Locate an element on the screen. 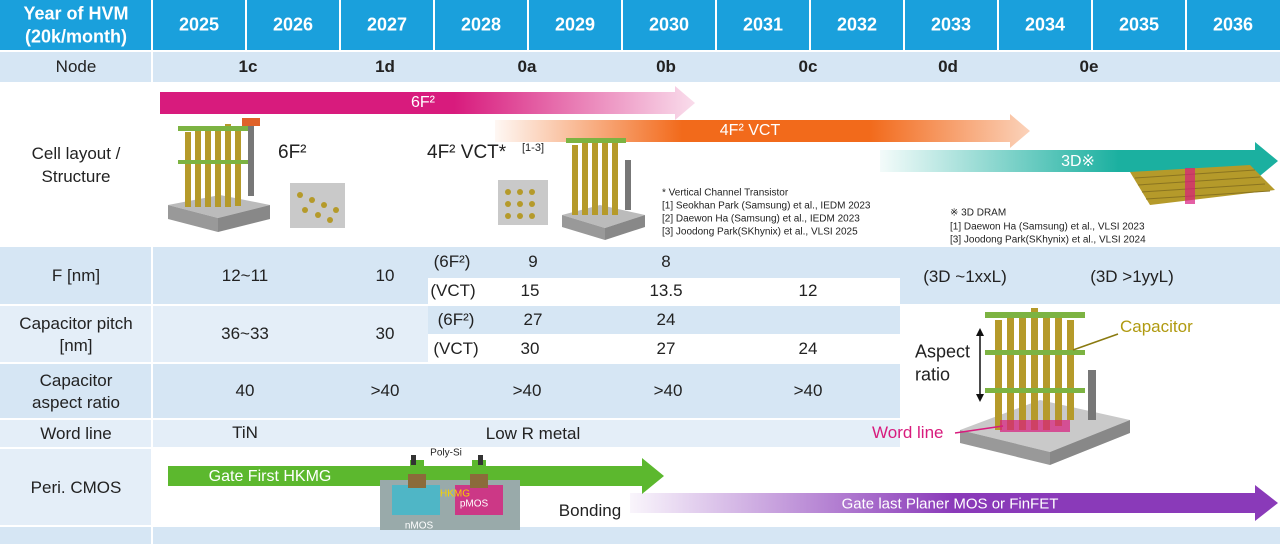 The image size is (1280, 544). year-header: 2033 is located at coordinates (951, 24).